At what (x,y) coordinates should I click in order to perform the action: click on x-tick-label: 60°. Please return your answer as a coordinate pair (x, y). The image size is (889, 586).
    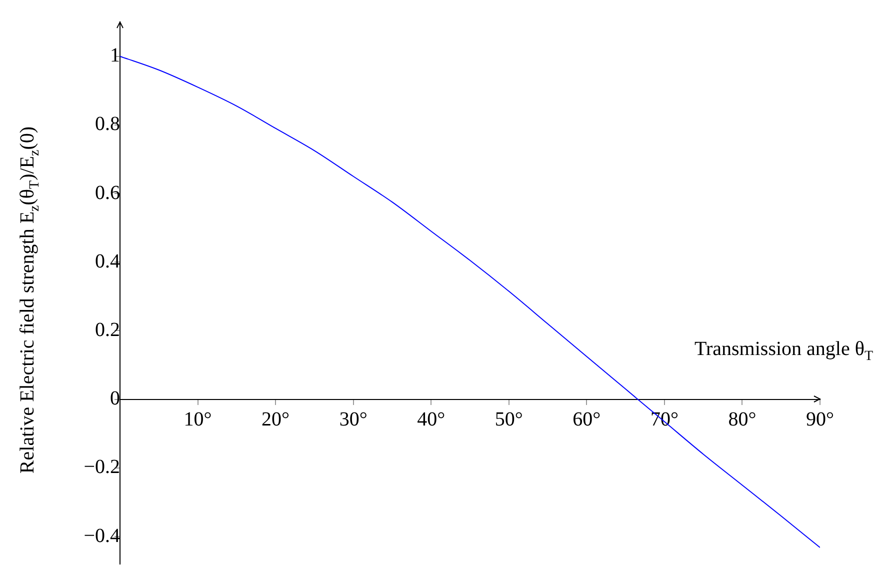
    Looking at the image, I should click on (586, 419).